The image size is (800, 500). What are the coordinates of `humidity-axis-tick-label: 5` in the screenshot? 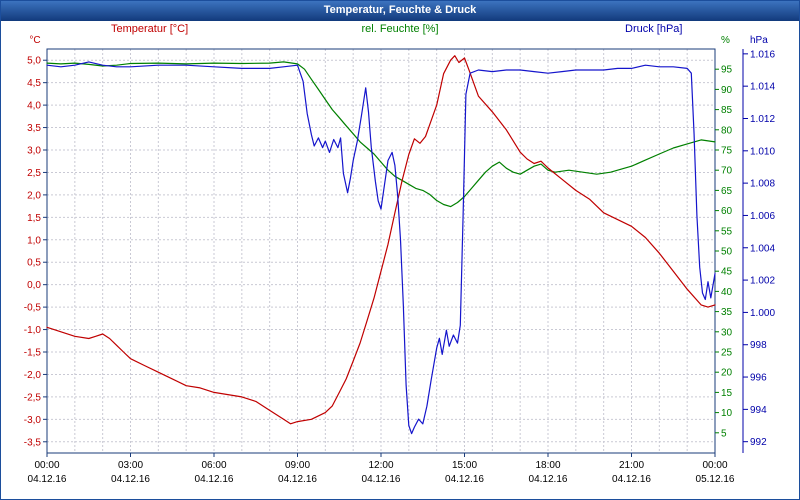 It's located at (724, 433).